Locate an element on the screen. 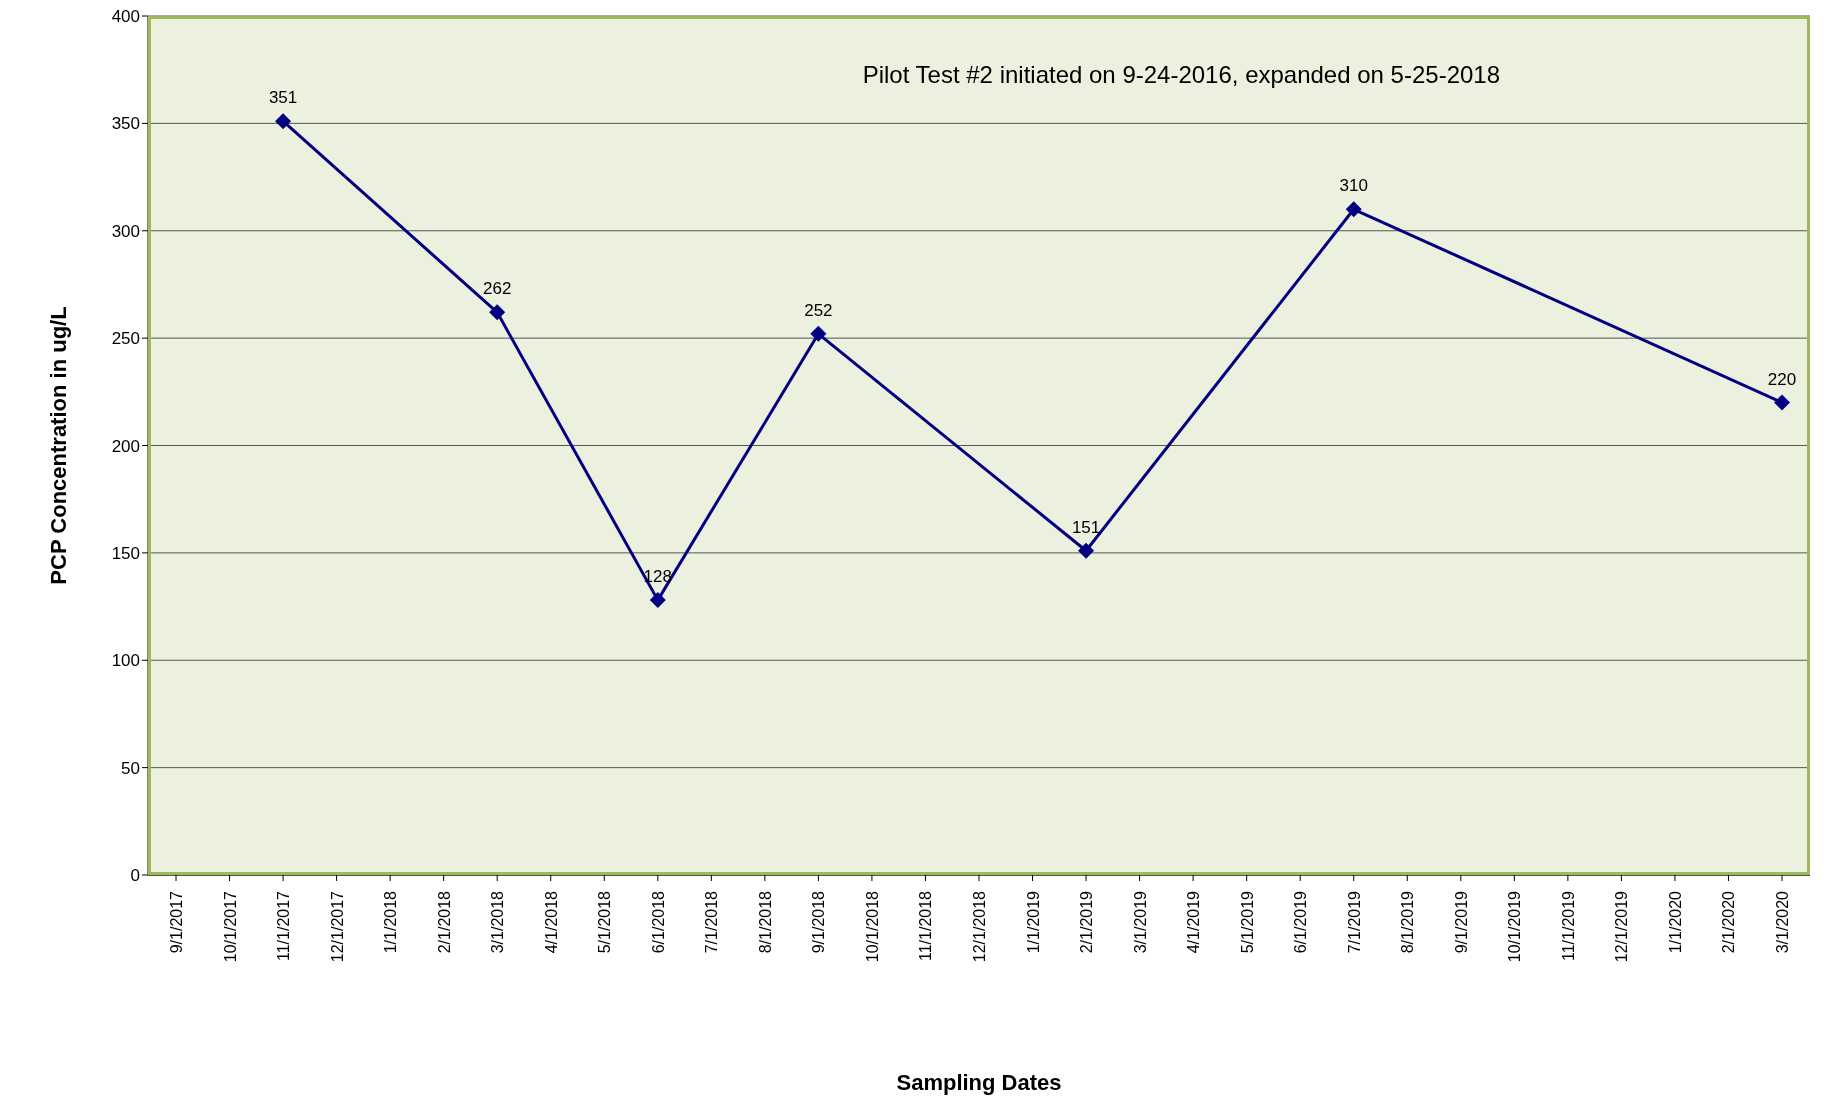  x-tick-label: 4/1/2019 is located at coordinates (1194, 922).